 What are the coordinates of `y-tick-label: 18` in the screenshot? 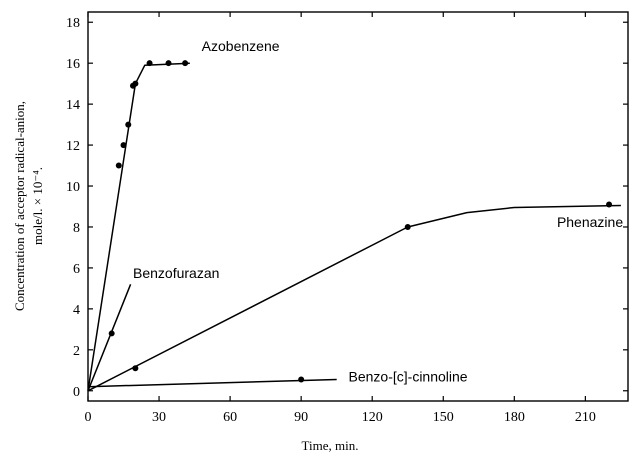 It's located at (73, 23).